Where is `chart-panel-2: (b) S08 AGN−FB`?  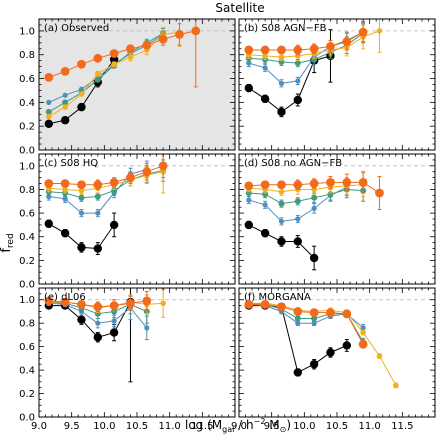
chart-panel-2: (b) S08 AGN−FB is located at coordinates (337, 84).